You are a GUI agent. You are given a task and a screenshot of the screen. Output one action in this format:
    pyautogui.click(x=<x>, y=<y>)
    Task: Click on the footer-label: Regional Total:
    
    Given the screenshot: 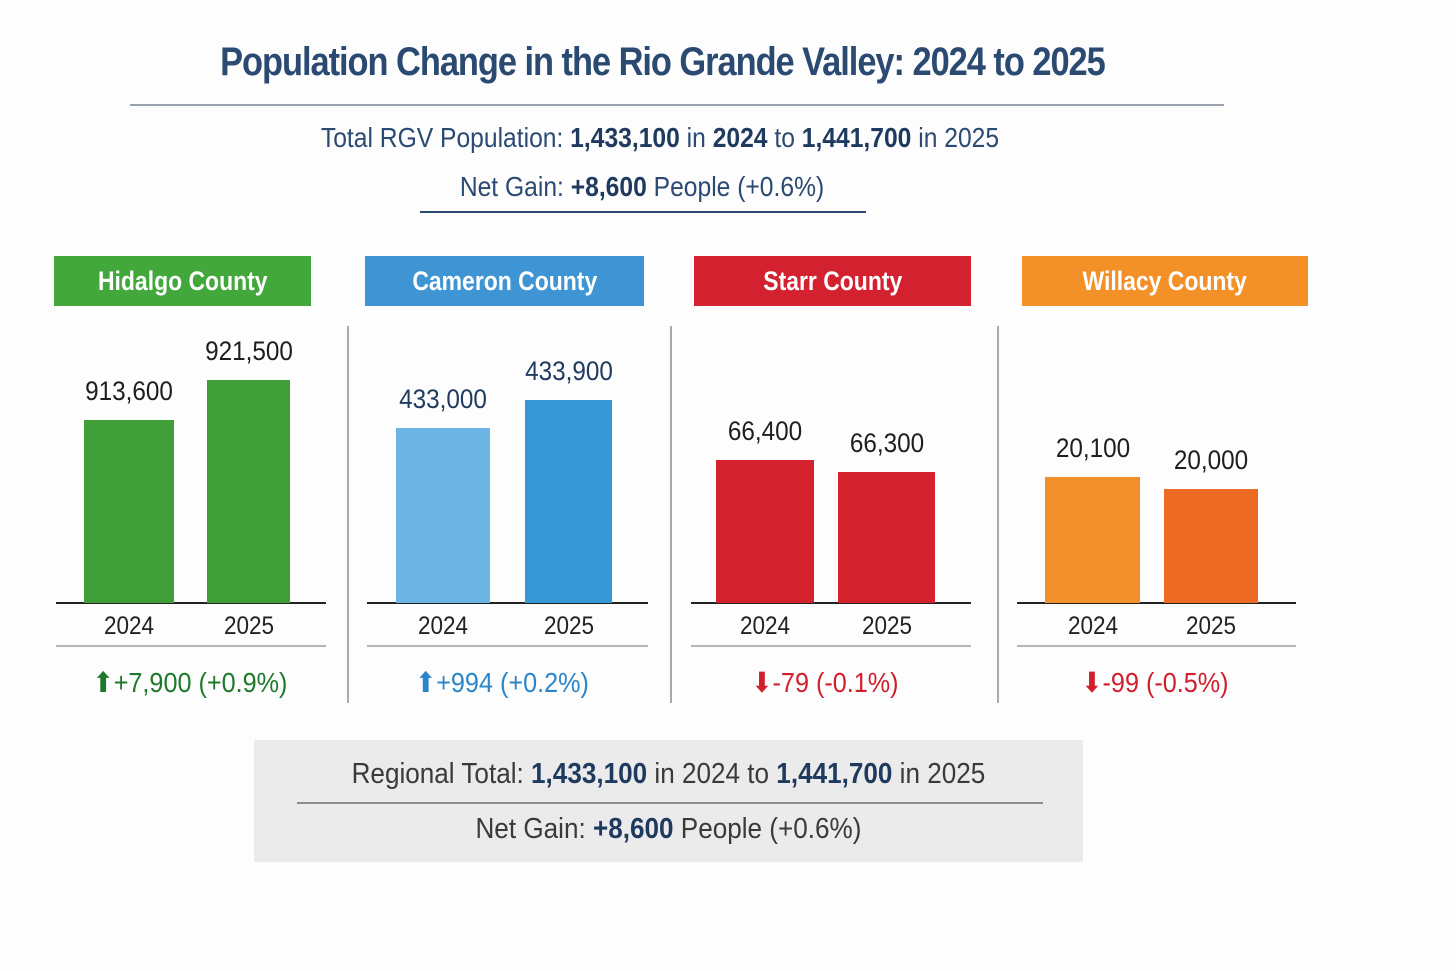 What is the action you would take?
    pyautogui.click(x=437, y=774)
    